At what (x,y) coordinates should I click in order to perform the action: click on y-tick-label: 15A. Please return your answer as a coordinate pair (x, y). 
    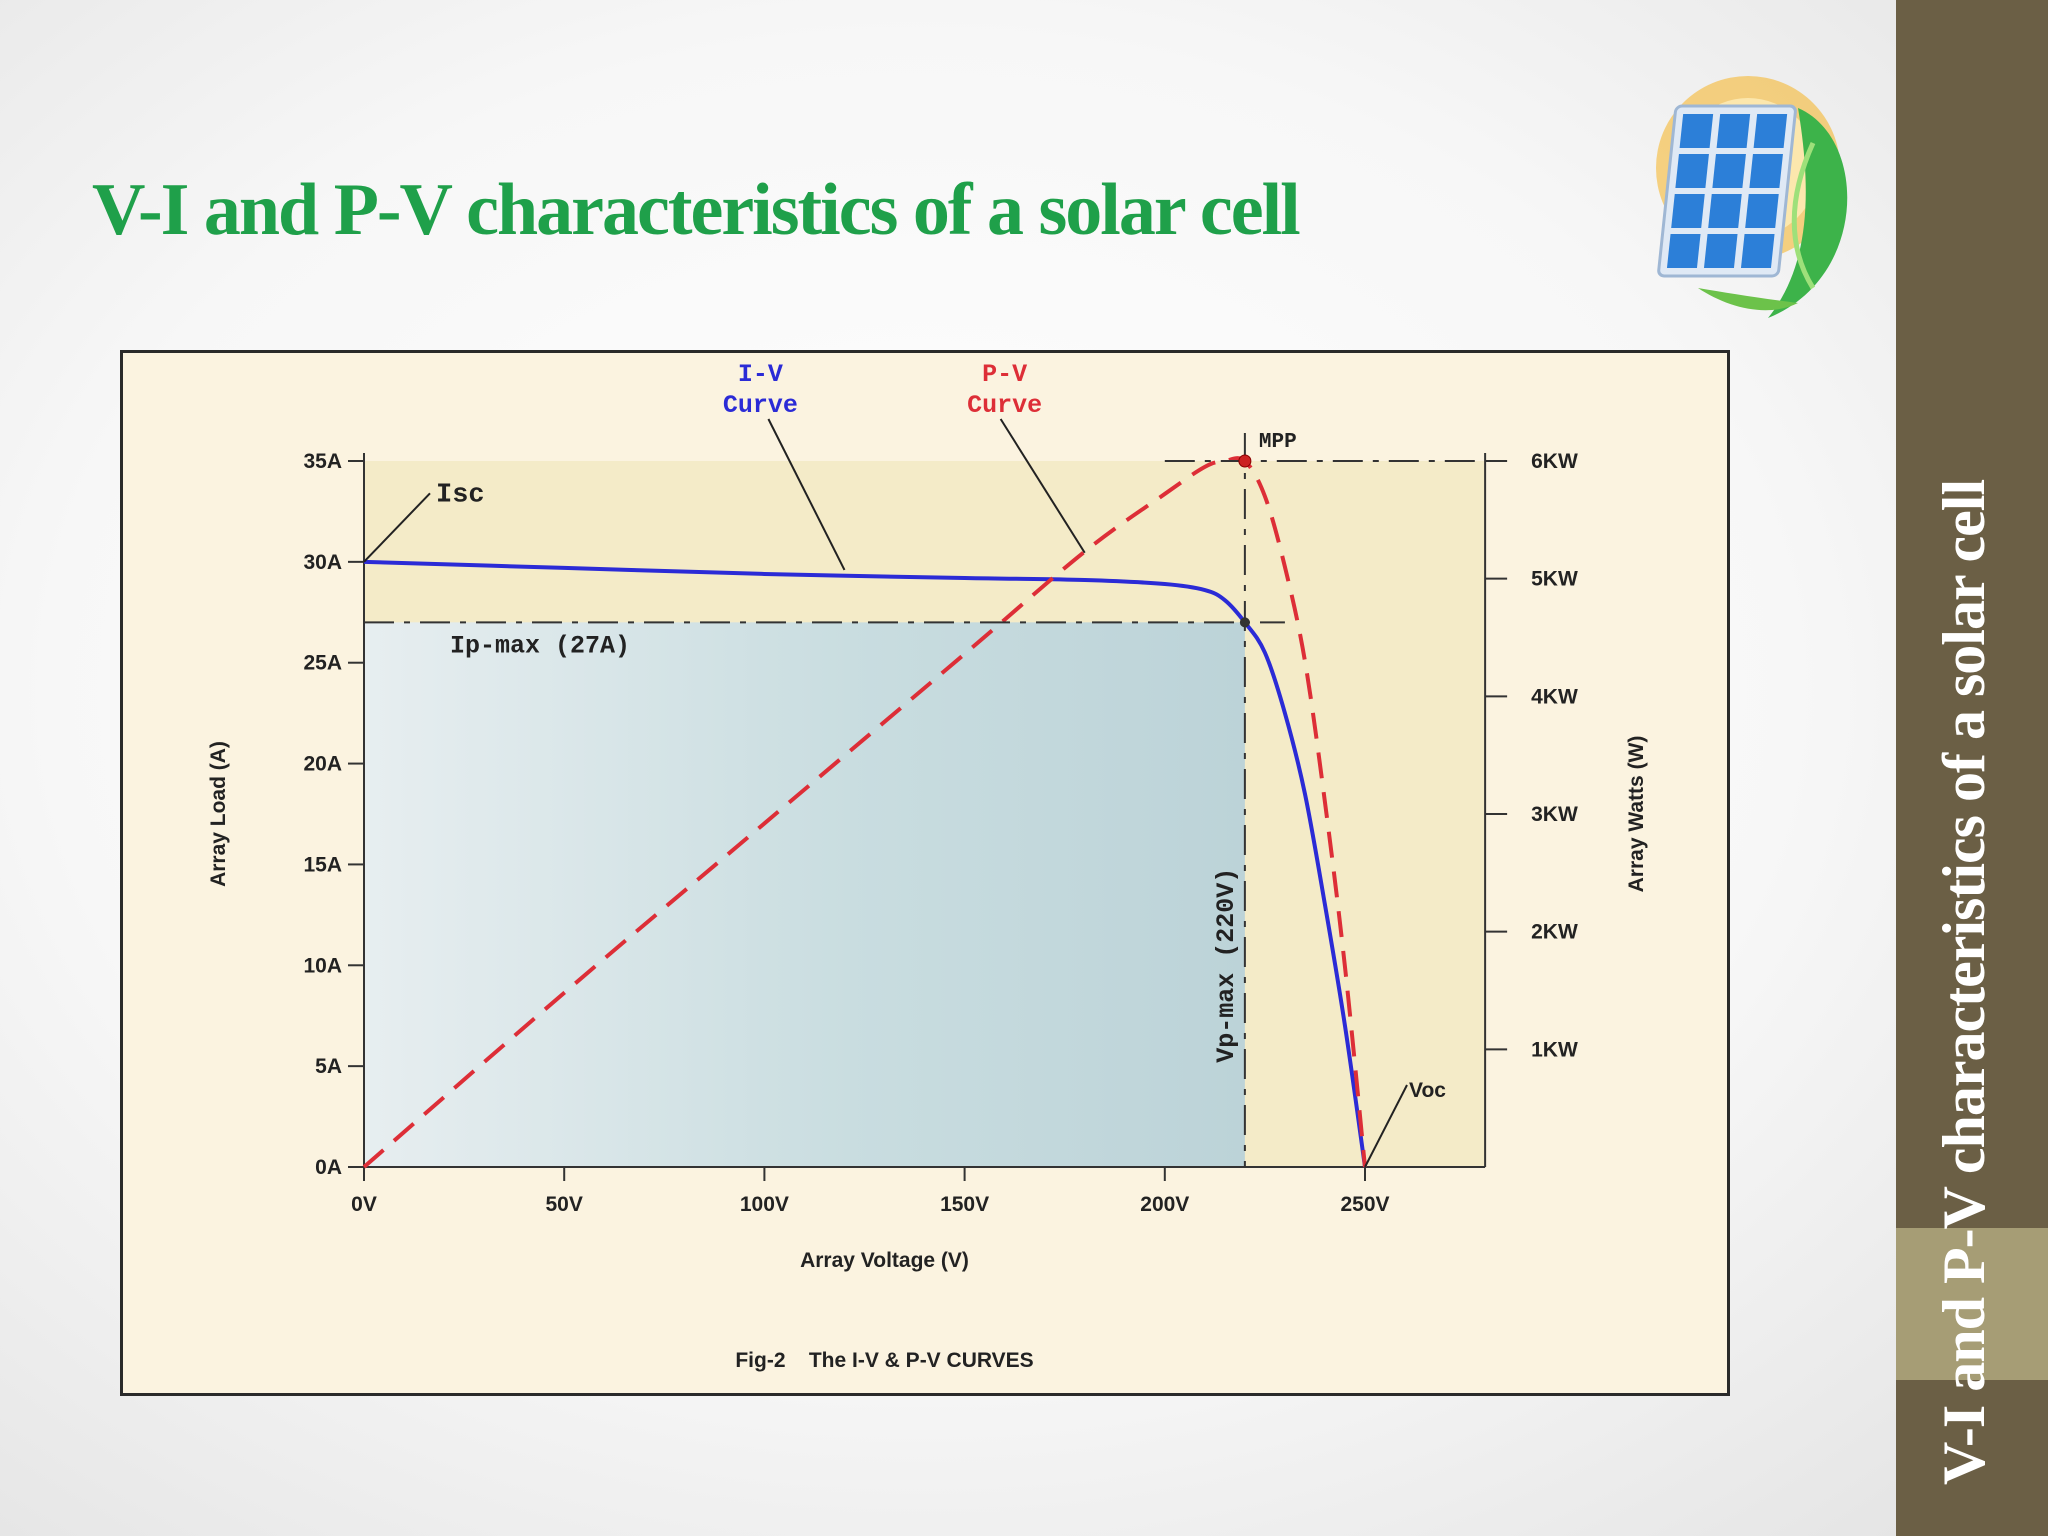
    Looking at the image, I should click on (322, 864).